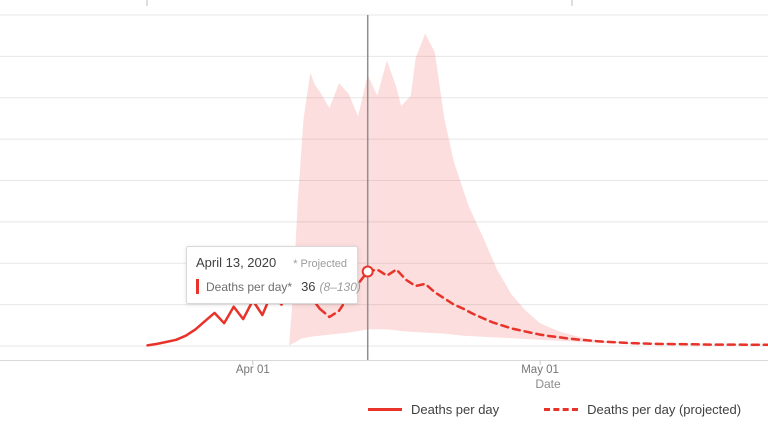 Image resolution: width=768 pixels, height=432 pixels. What do you see at coordinates (308, 286) in the screenshot?
I see `tooltip-value: 36` at bounding box center [308, 286].